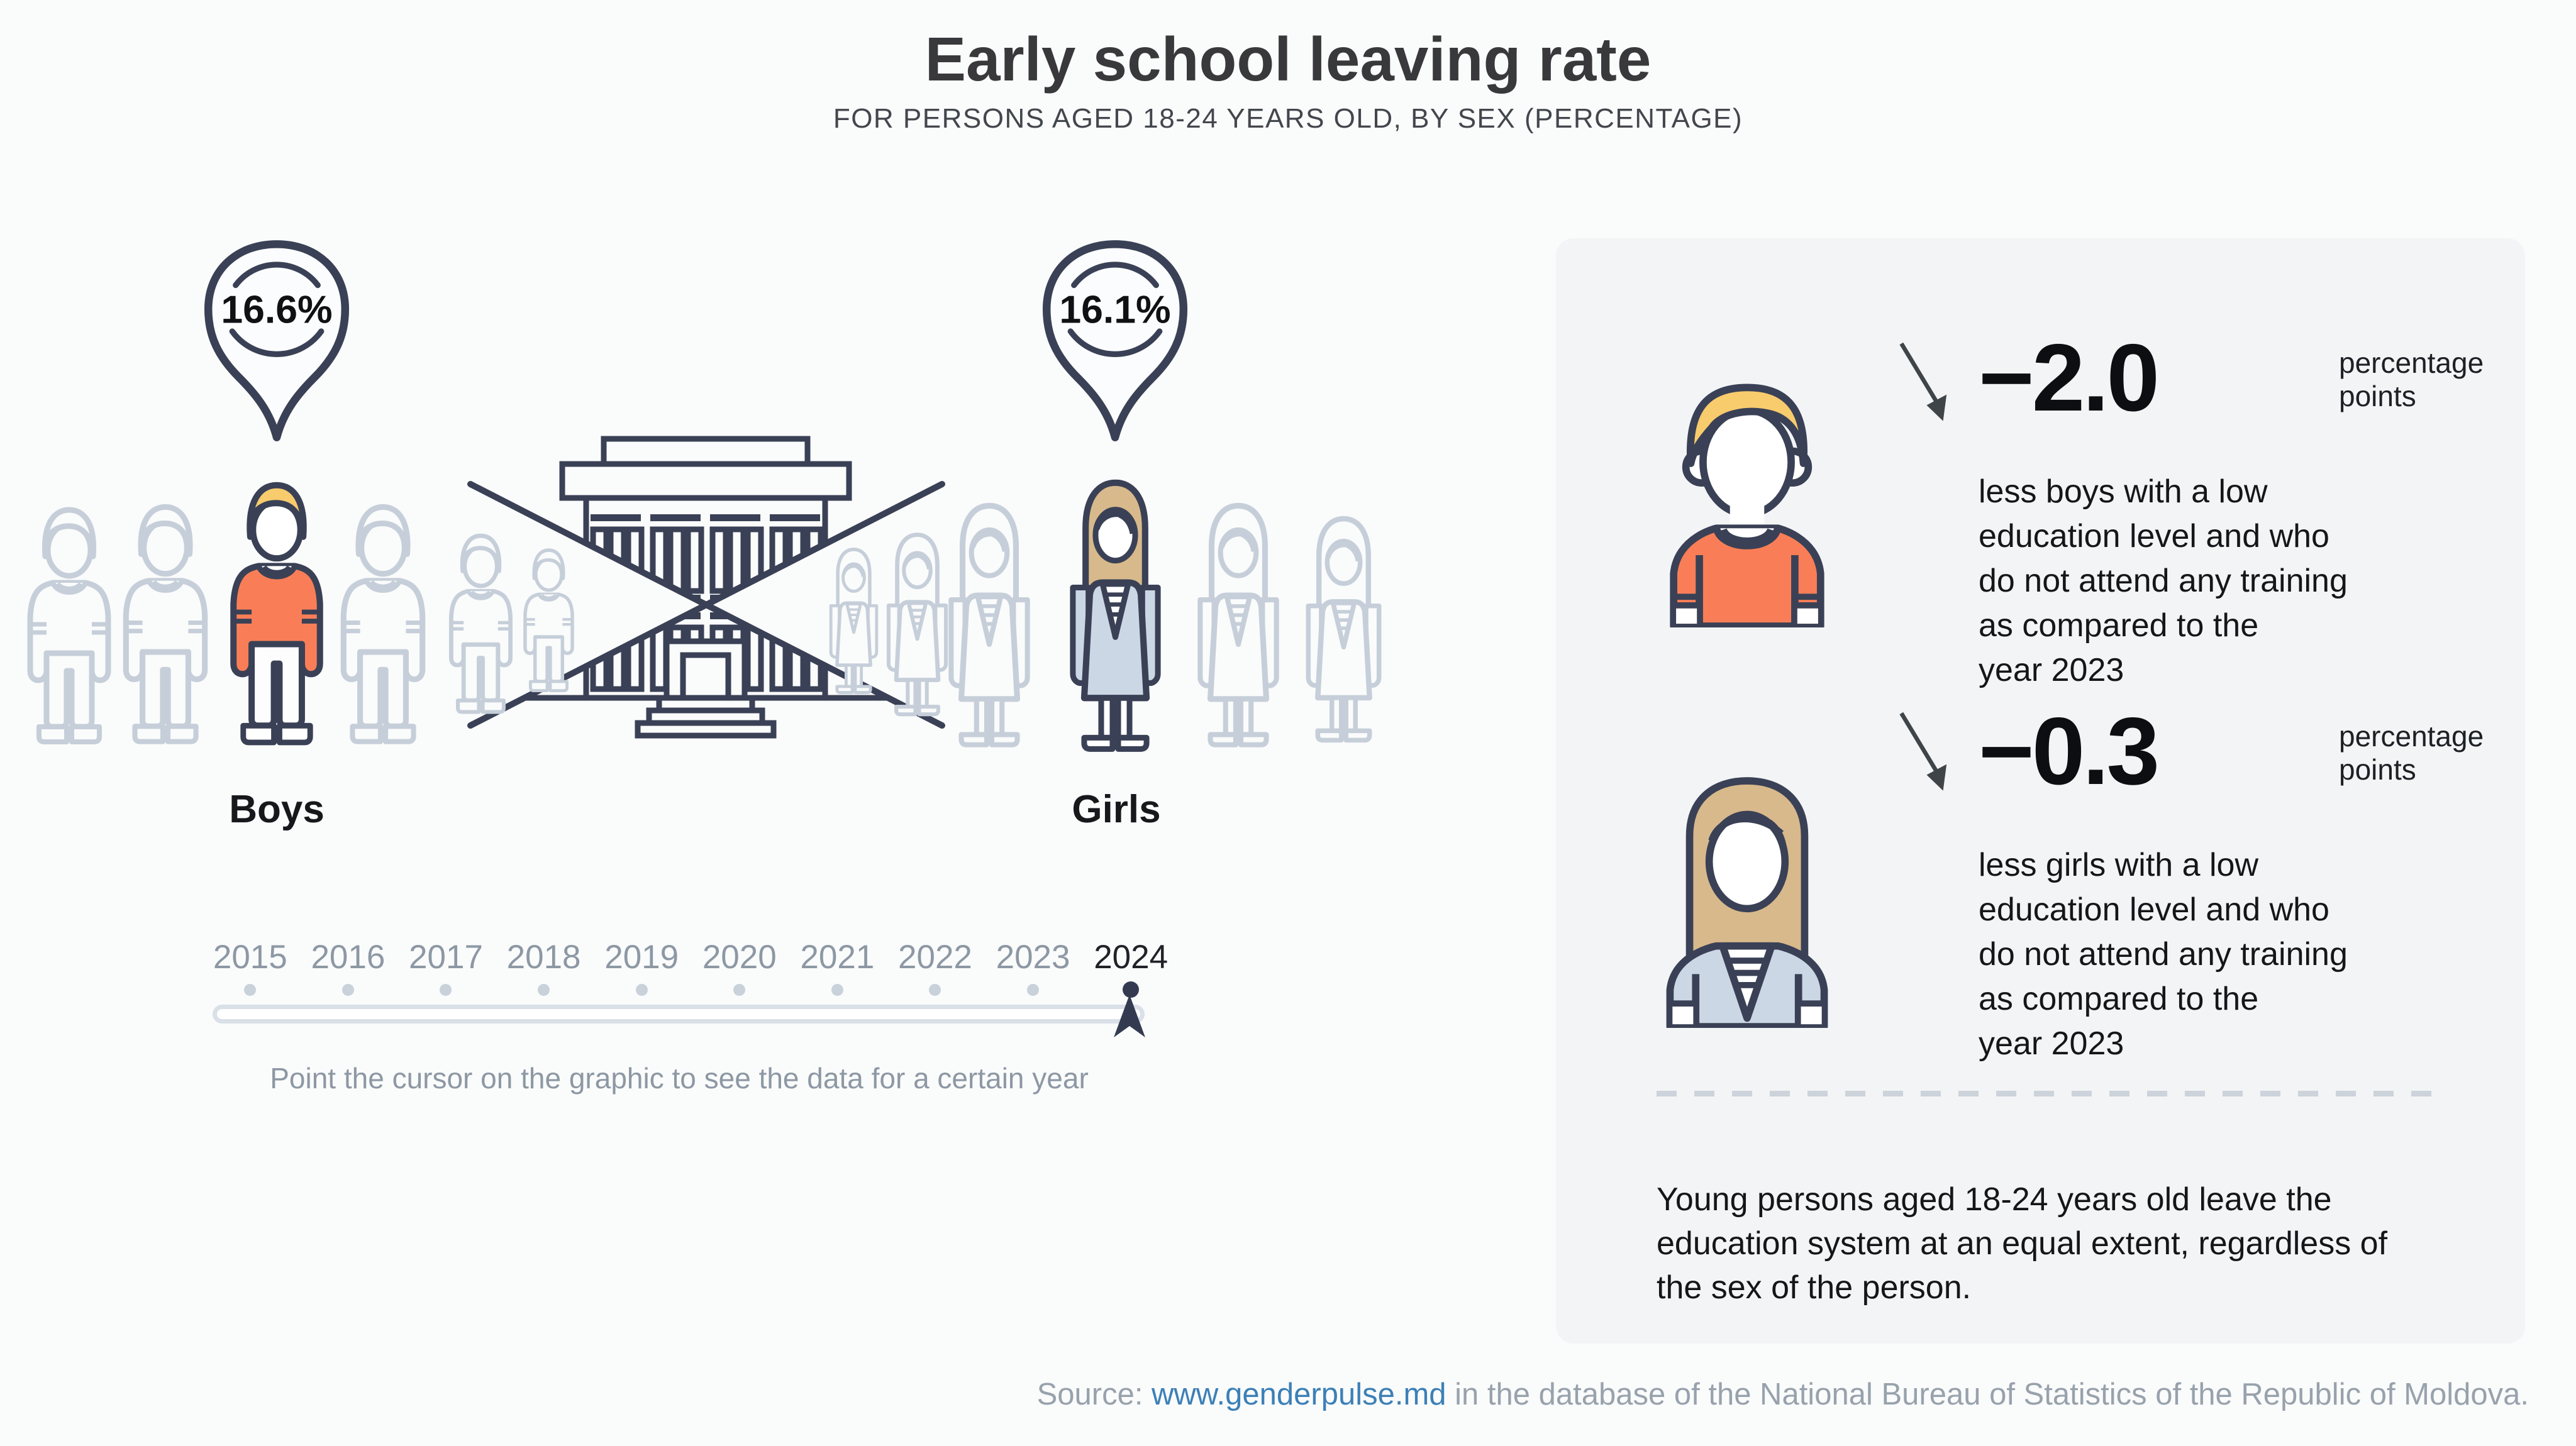 The height and width of the screenshot is (1446, 2576). Describe the element at coordinates (1747, 902) in the screenshot. I see `girl-avatar-icon` at that location.